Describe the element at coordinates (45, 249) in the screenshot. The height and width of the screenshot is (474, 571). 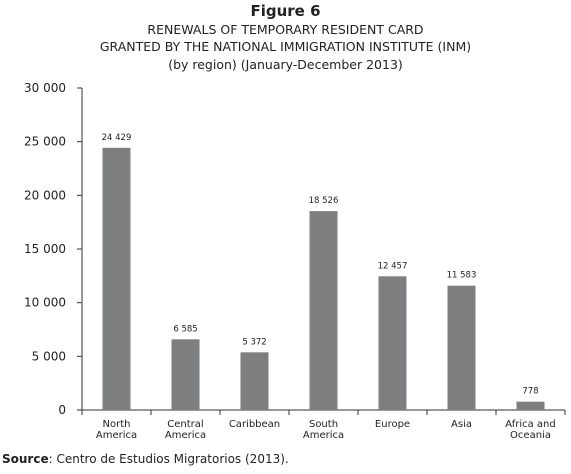
I see `y-tick-label: 15 000` at that location.